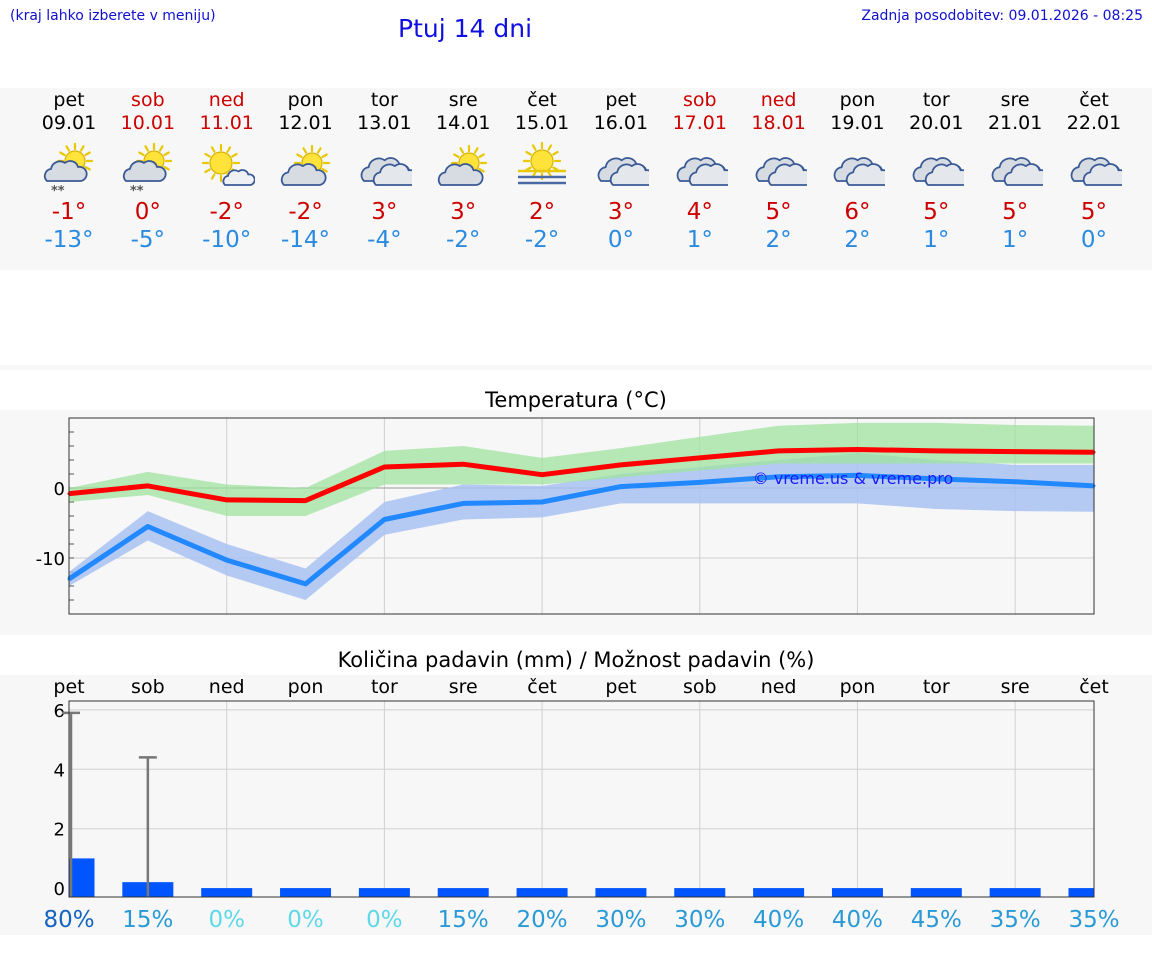 The image size is (1152, 975). What do you see at coordinates (59, 830) in the screenshot?
I see `y-tick-label: 2` at bounding box center [59, 830].